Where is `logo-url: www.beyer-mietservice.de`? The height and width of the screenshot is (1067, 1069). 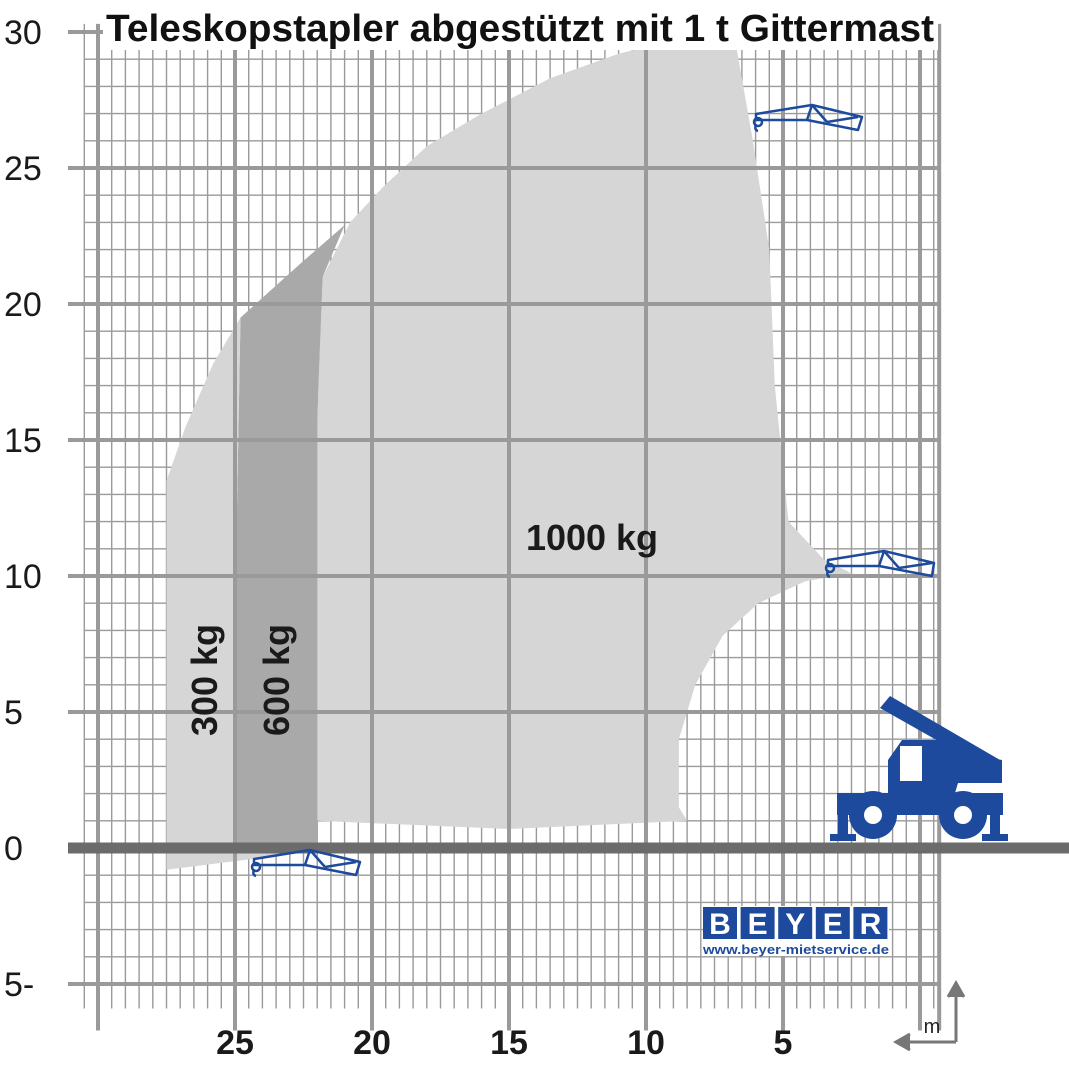
logo-url: www.beyer-mietservice.de is located at coordinates (795, 949).